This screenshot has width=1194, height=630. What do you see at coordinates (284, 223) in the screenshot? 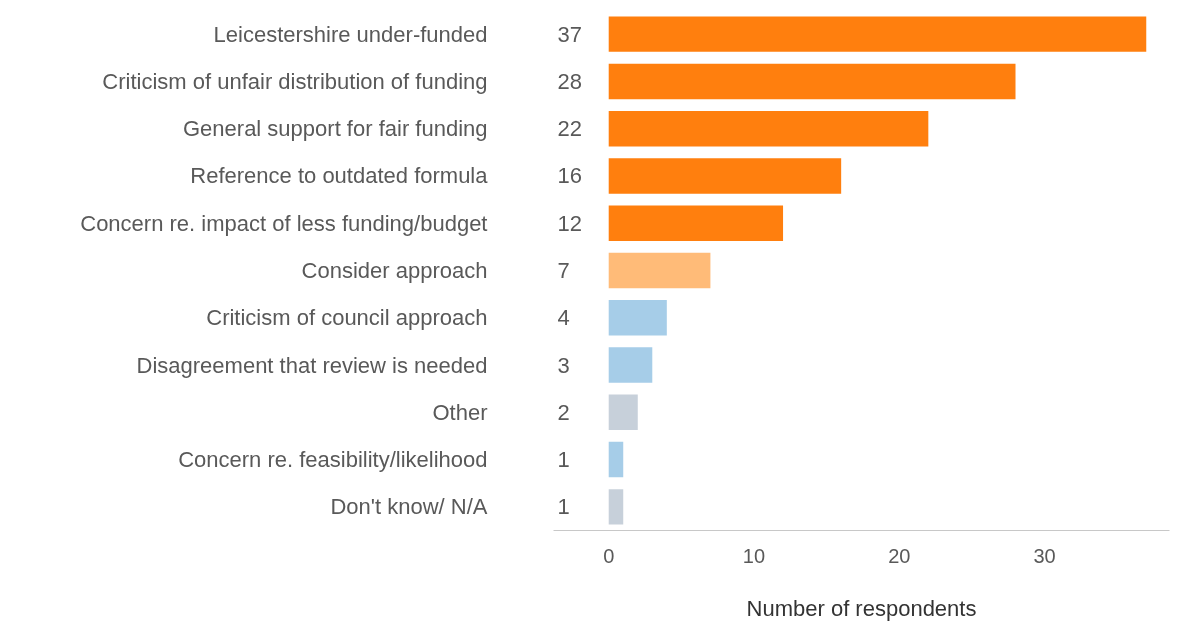
I see `y-tick-label: Concern re. impact of less funding/budget` at bounding box center [284, 223].